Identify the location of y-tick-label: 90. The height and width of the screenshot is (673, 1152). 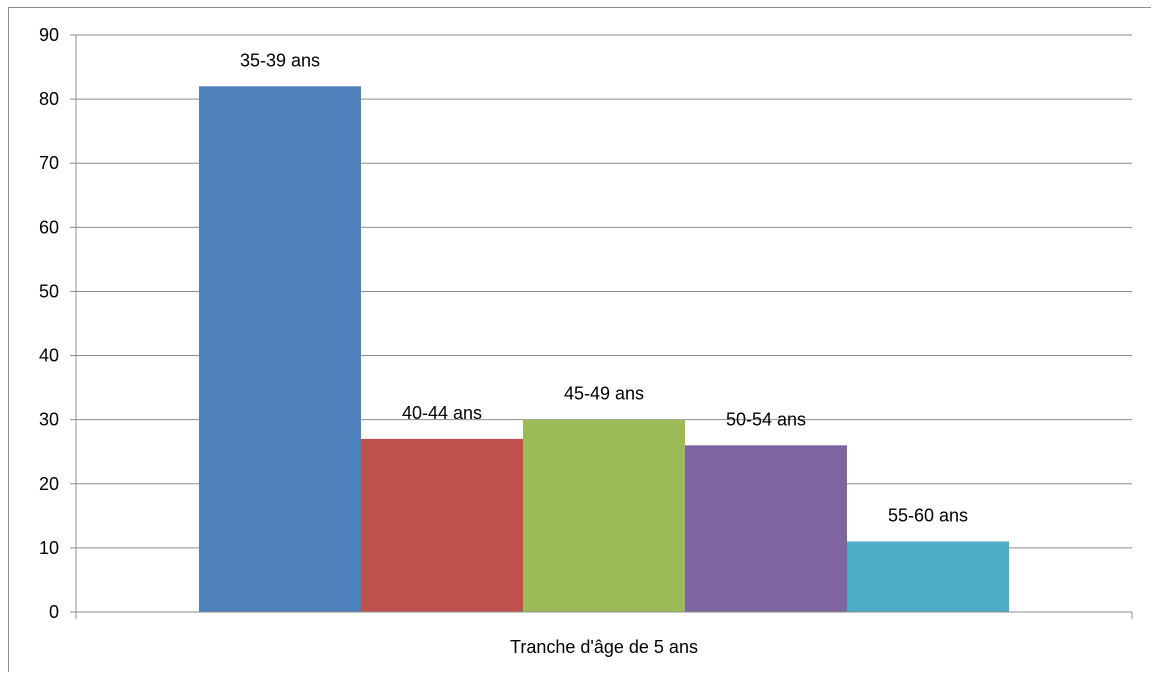
(49, 35).